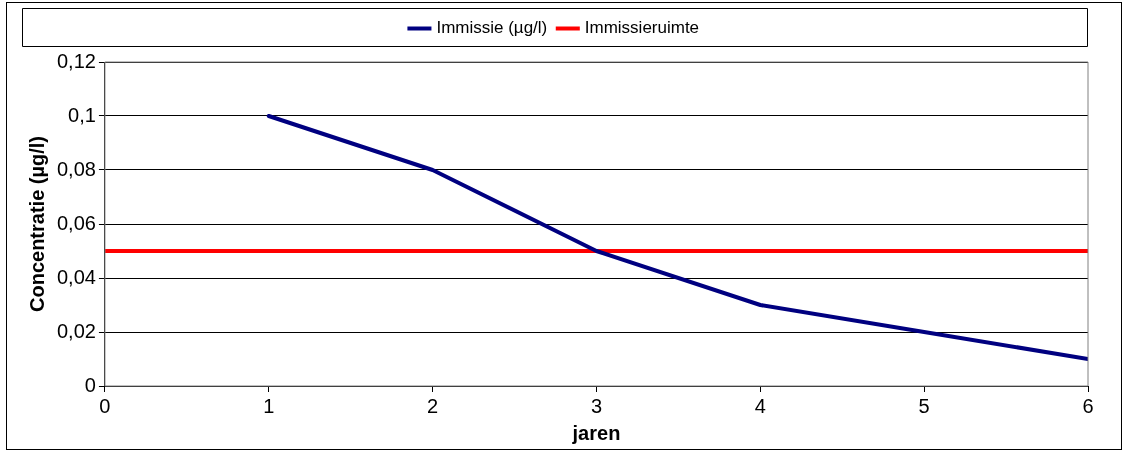  Describe the element at coordinates (492, 28) in the screenshot. I see `legend-label: Immissie (µg/l)` at that location.